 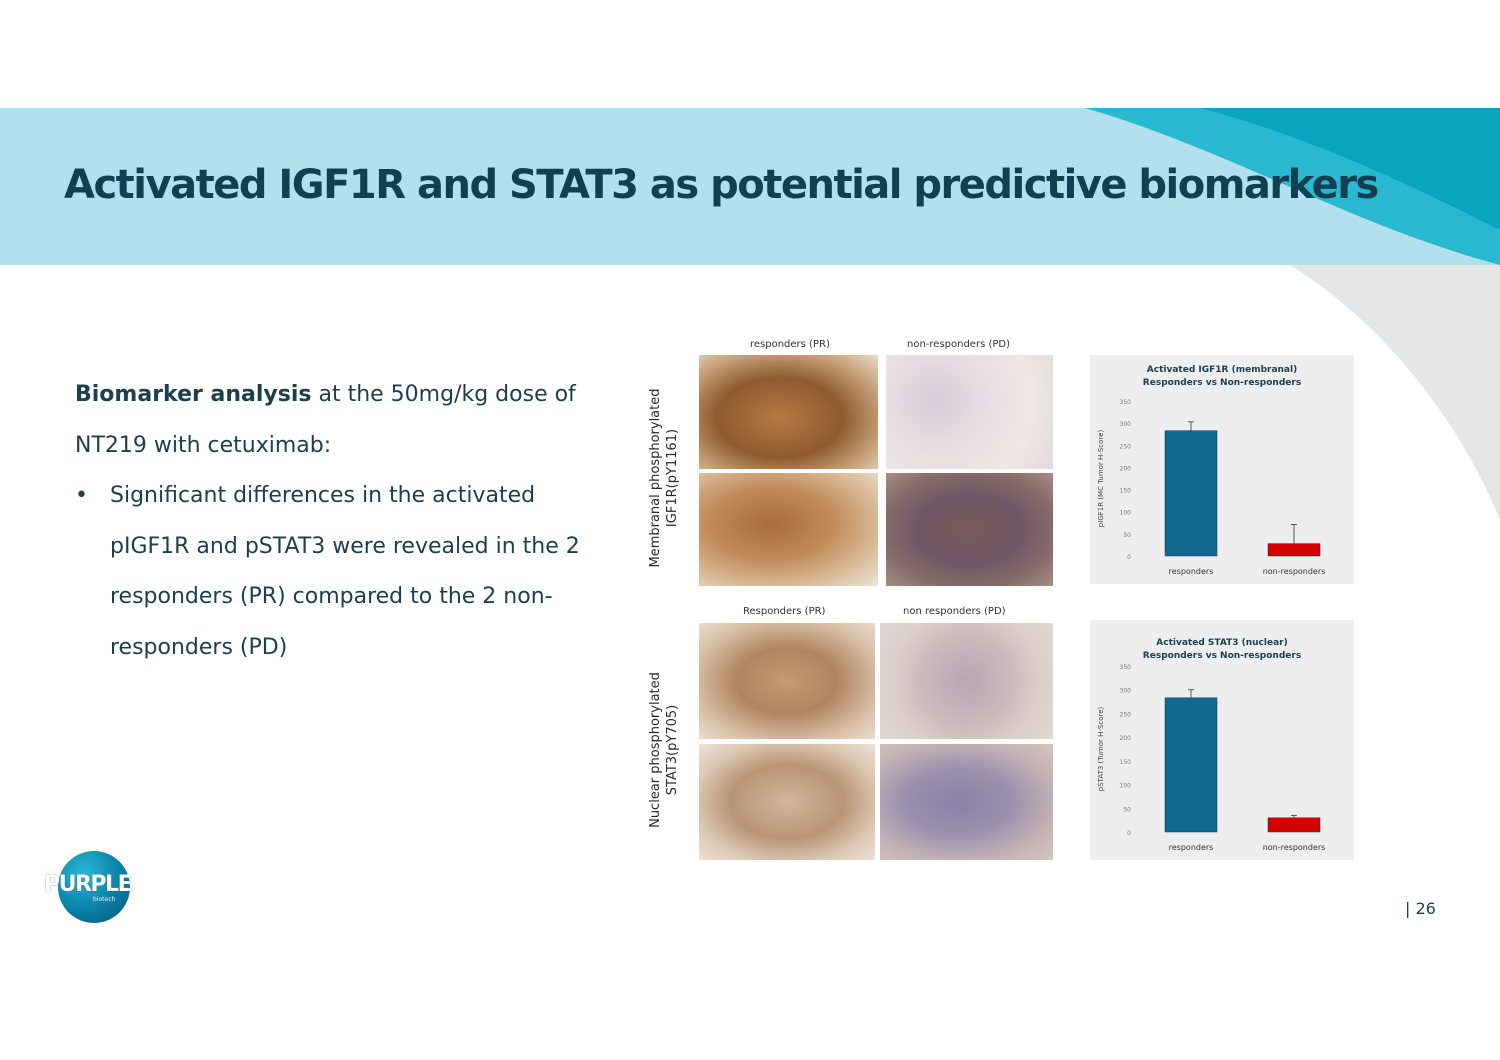 I want to click on chart0-ytick-label: 200, so click(x=1126, y=468).